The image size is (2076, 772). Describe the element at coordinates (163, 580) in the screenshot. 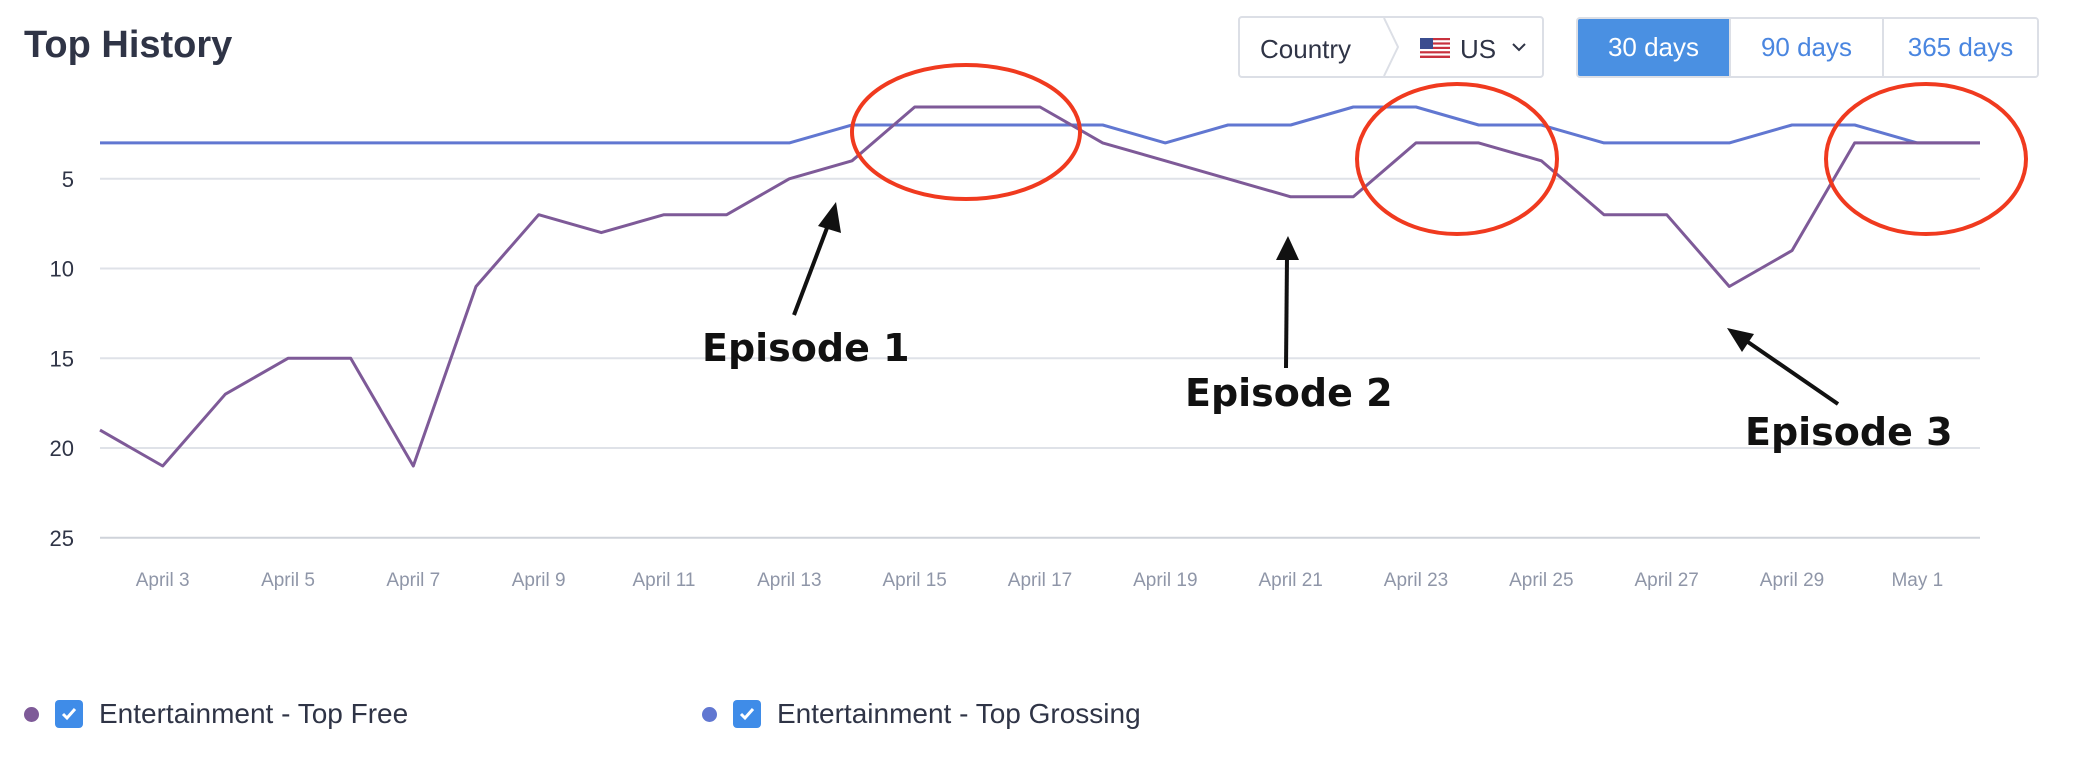

I see `x-tick-label: April 3` at that location.